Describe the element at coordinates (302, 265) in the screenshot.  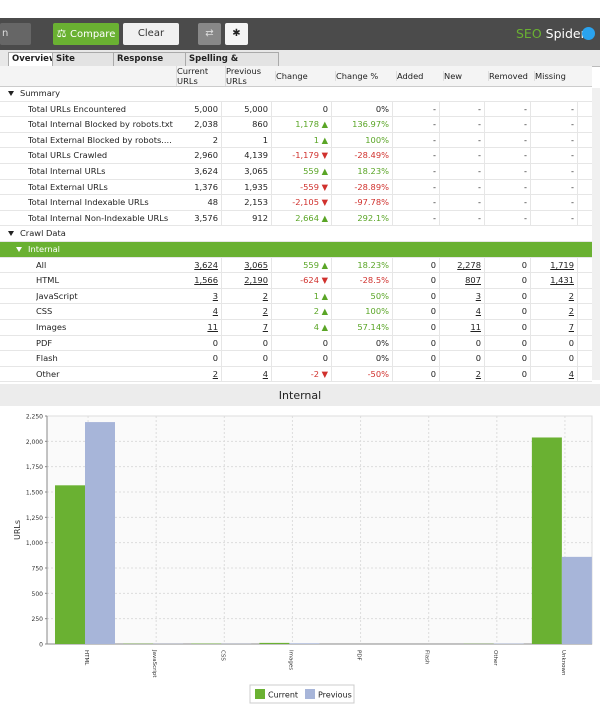
I see `table-cell: 559 ▲` at that location.